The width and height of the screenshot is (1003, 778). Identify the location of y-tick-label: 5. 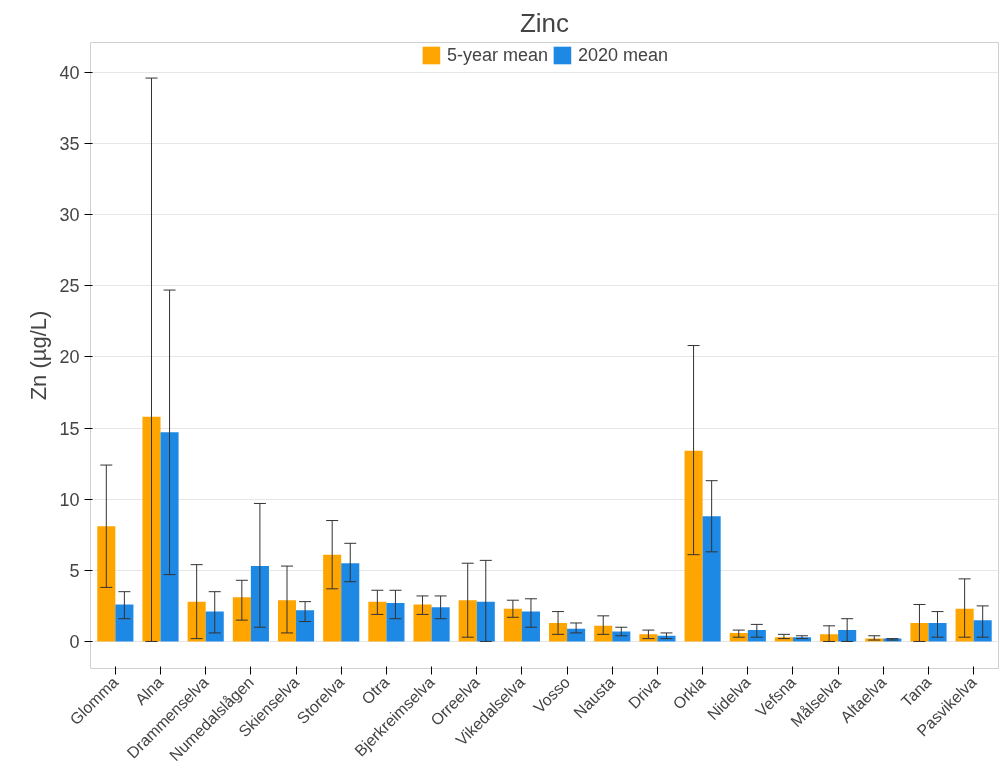
(74, 570).